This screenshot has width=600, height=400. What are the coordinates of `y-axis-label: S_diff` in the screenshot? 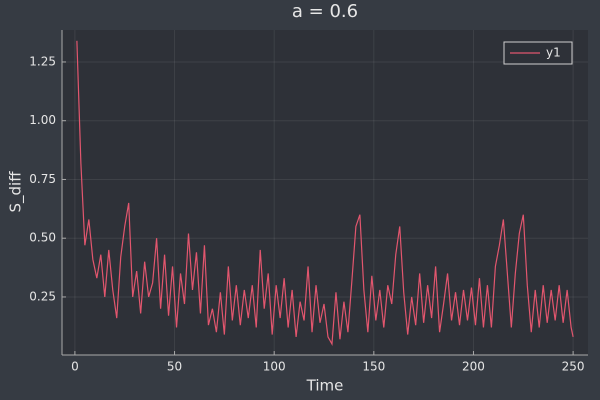 It's located at (16, 192).